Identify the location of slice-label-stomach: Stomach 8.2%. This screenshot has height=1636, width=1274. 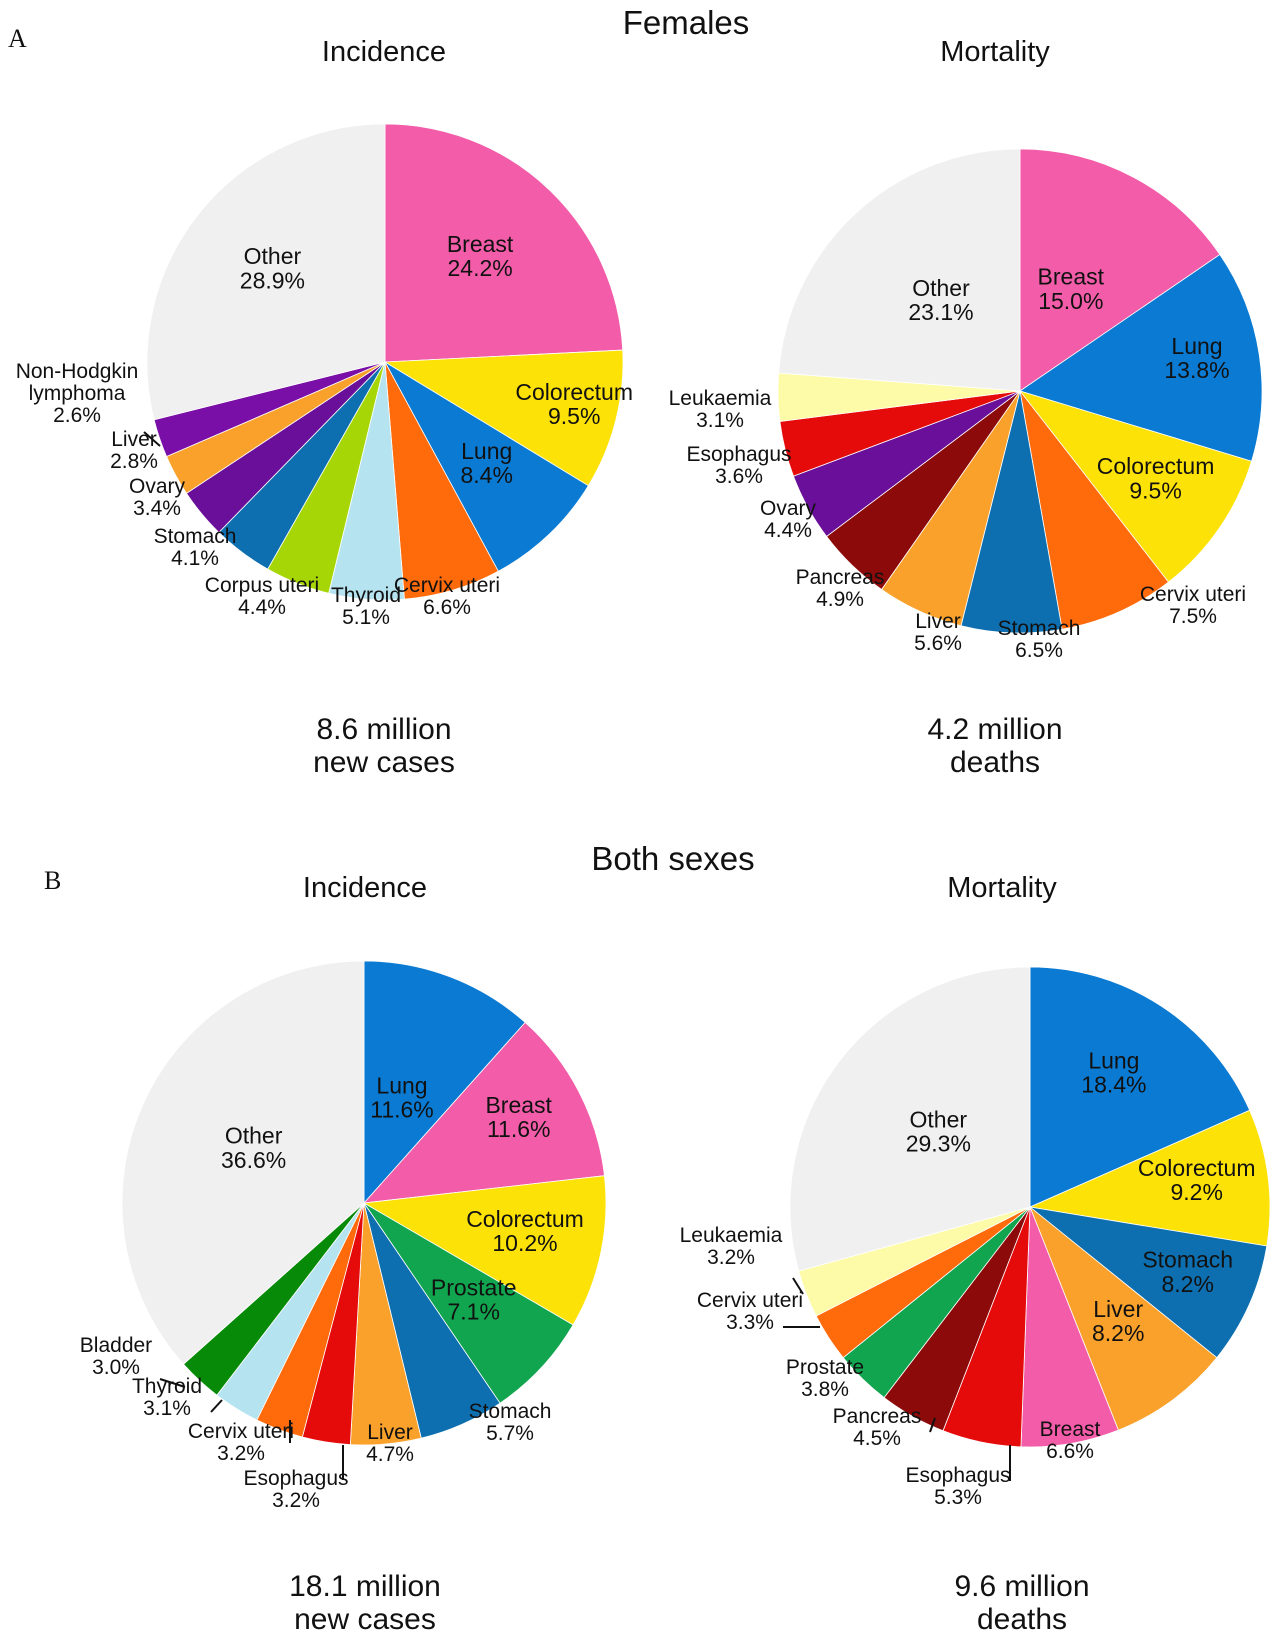
(1187, 1272).